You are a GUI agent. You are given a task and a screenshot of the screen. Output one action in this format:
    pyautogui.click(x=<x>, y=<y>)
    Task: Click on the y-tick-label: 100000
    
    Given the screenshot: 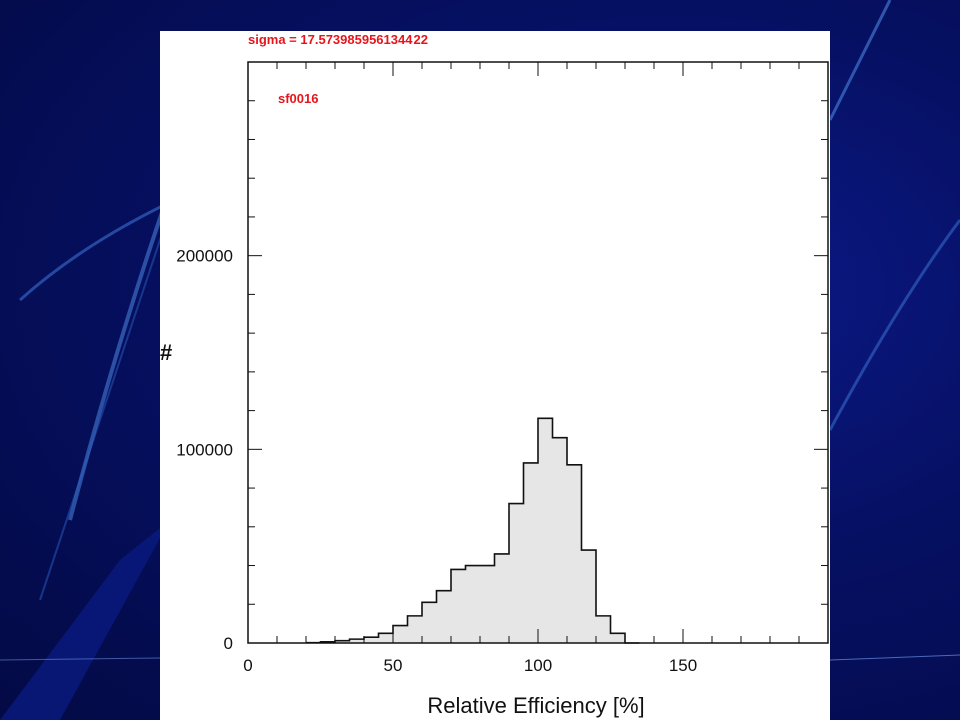 What is the action you would take?
    pyautogui.click(x=204, y=449)
    